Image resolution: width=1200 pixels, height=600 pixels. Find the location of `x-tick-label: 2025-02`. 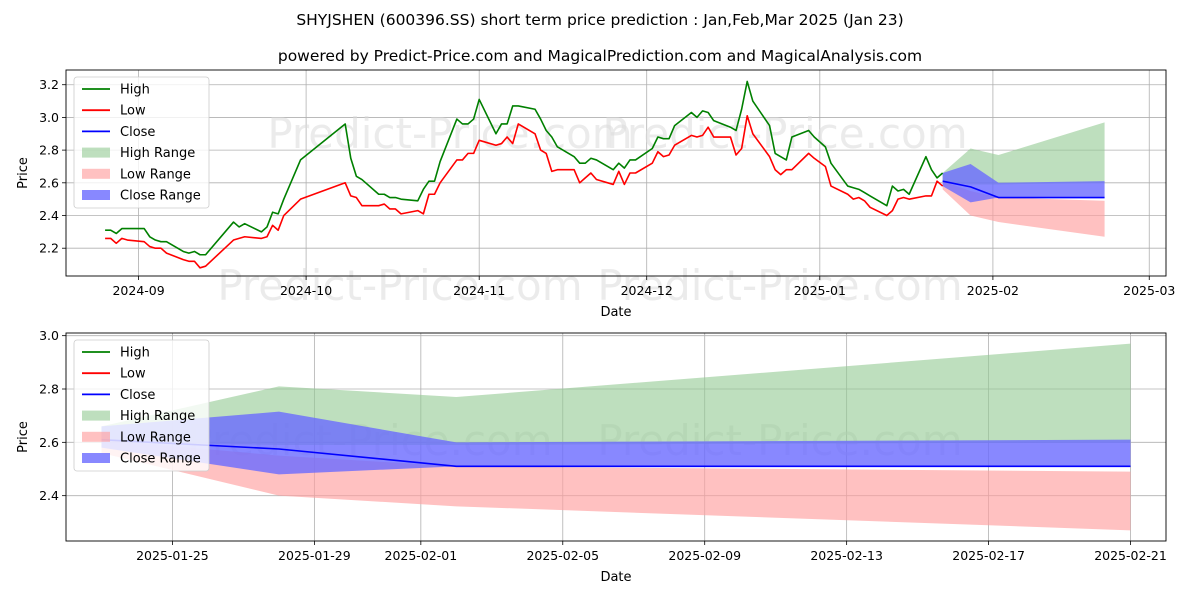

x-tick-label: 2025-02 is located at coordinates (993, 290).